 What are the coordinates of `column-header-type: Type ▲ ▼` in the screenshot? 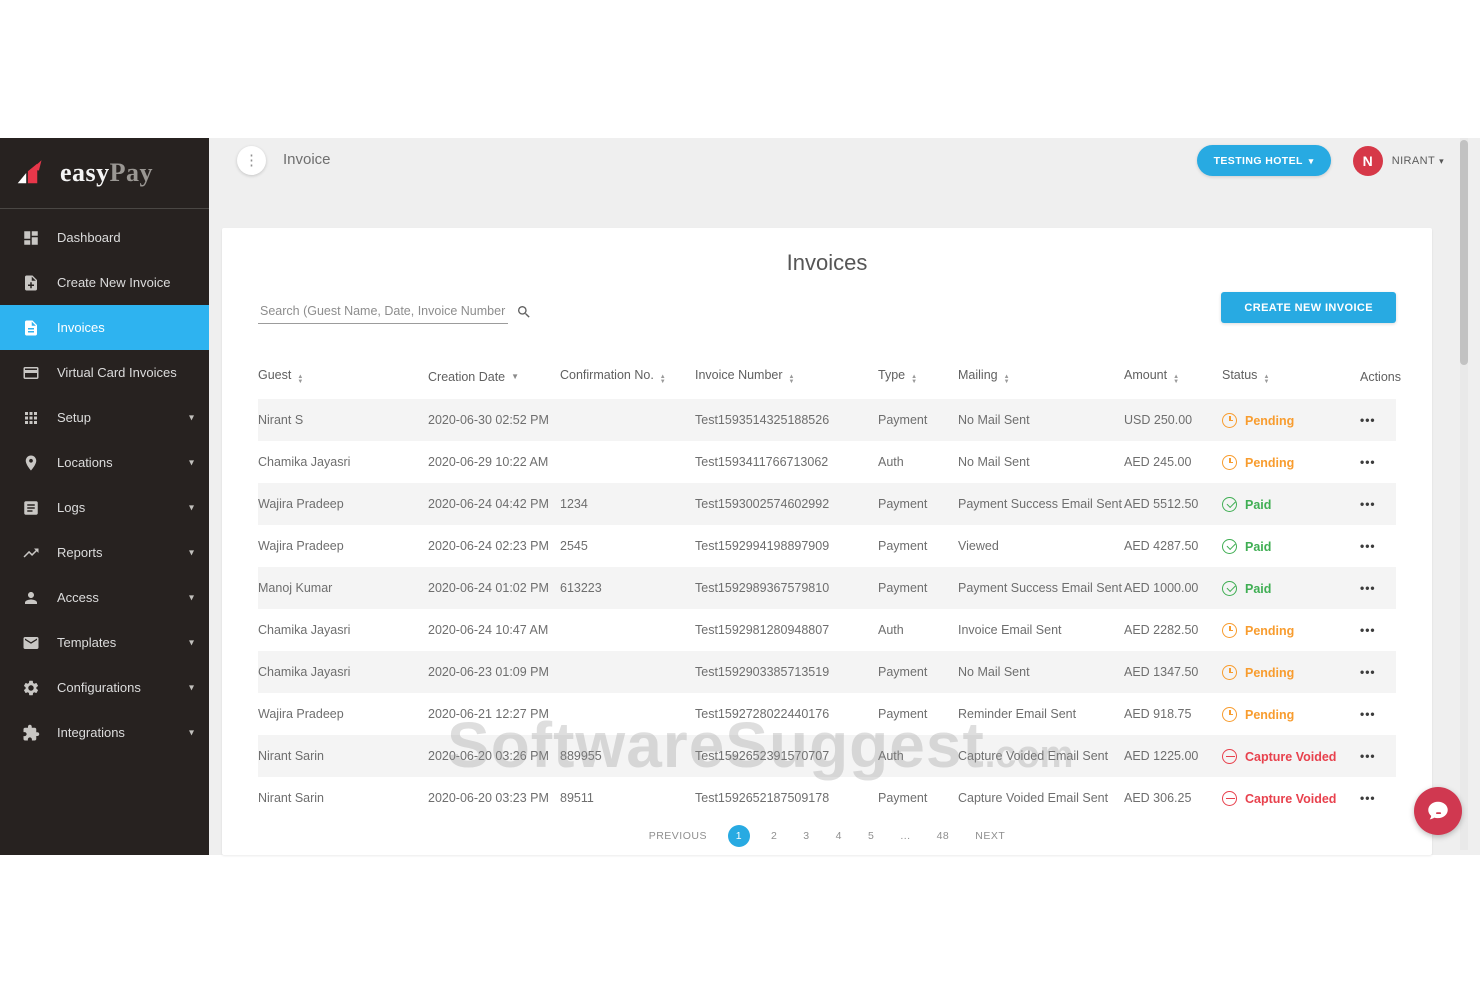 It's located at (918, 379).